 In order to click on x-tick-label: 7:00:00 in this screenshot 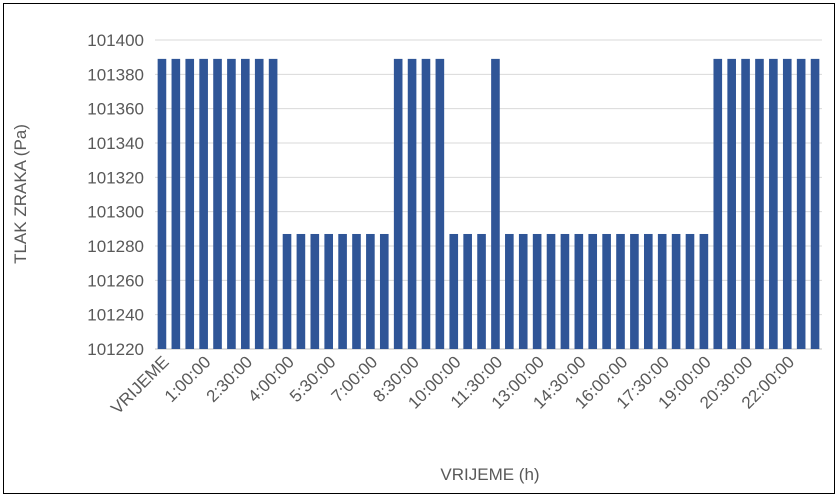, I will do `click(355, 379)`.